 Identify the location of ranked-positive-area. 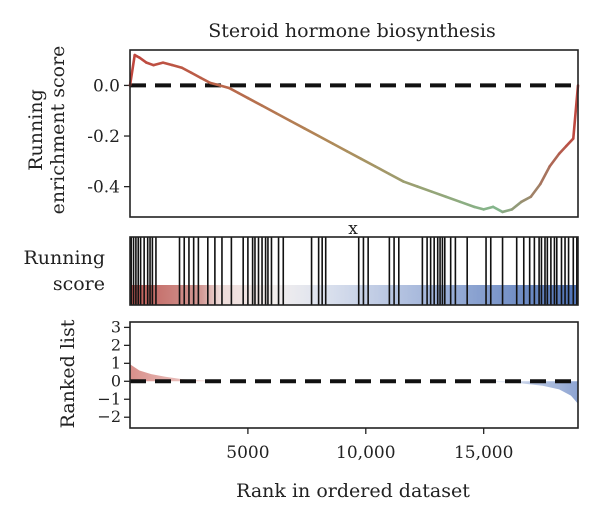
(177, 373).